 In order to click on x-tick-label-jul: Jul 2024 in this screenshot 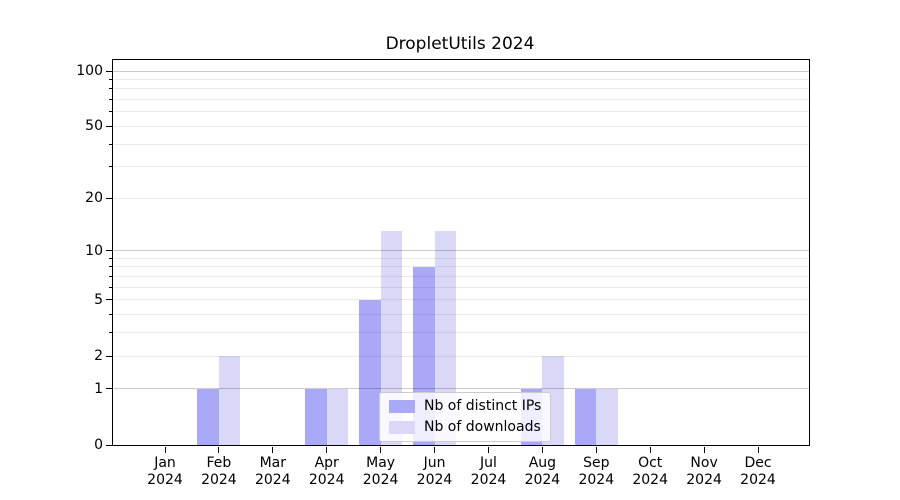, I will do `click(489, 472)`.